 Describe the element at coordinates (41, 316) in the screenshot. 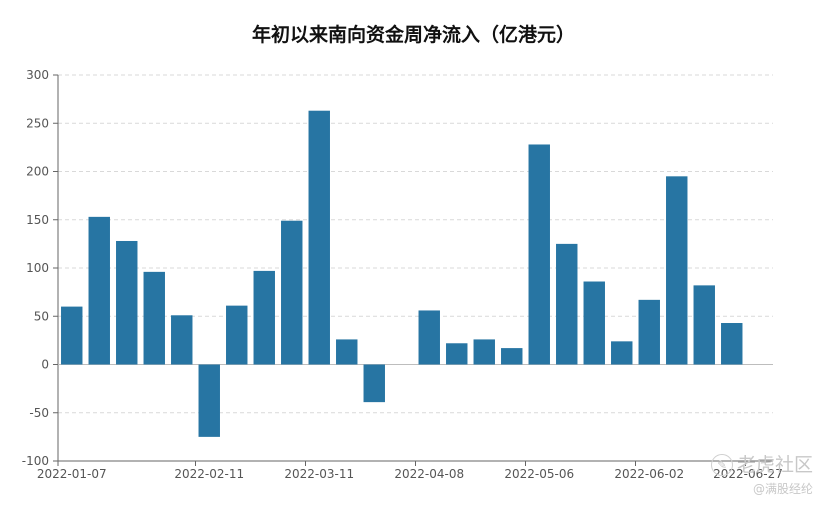

I see `y-tick-label: 50` at that location.